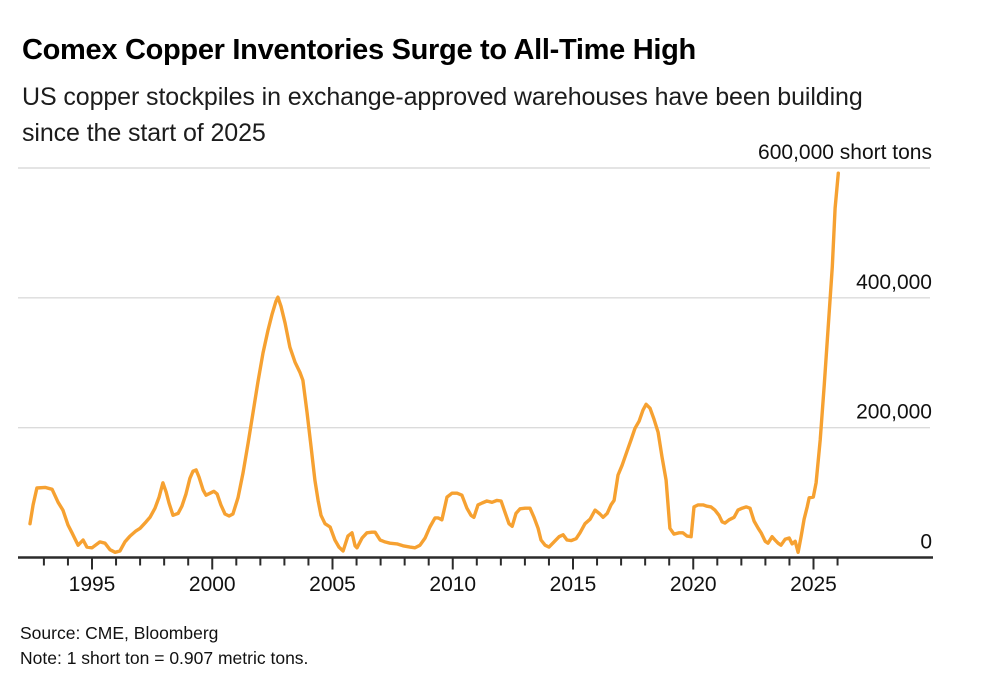 This screenshot has width=986, height=684. What do you see at coordinates (894, 282) in the screenshot?
I see `y-axis-label: 400,000` at bounding box center [894, 282].